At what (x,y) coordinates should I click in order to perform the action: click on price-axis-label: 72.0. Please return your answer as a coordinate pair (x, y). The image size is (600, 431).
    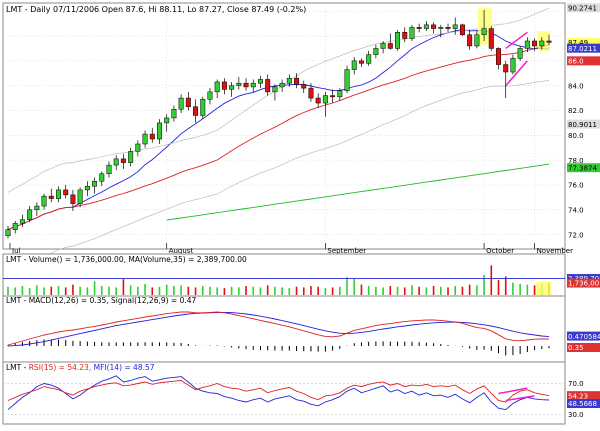
    Looking at the image, I should click on (576, 235).